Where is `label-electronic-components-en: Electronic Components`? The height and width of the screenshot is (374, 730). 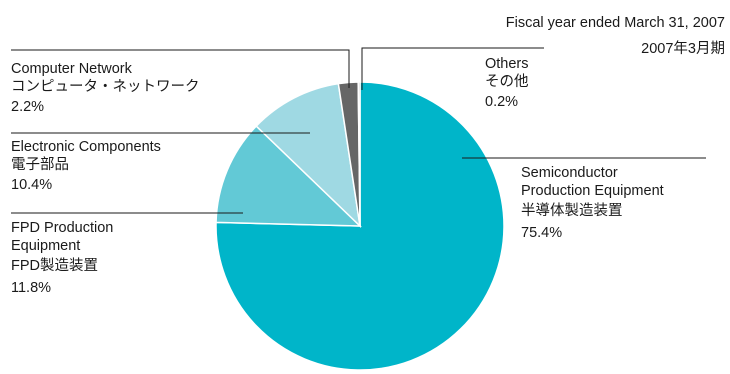
label-electronic-components-en: Electronic Components is located at coordinates (86, 147).